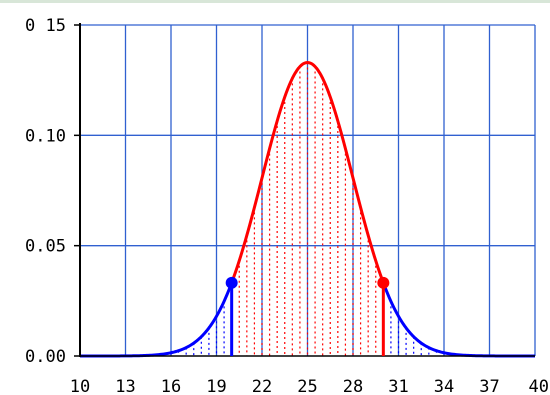 The image size is (550, 395). I want to click on x-tick-label: 19, so click(216, 386).